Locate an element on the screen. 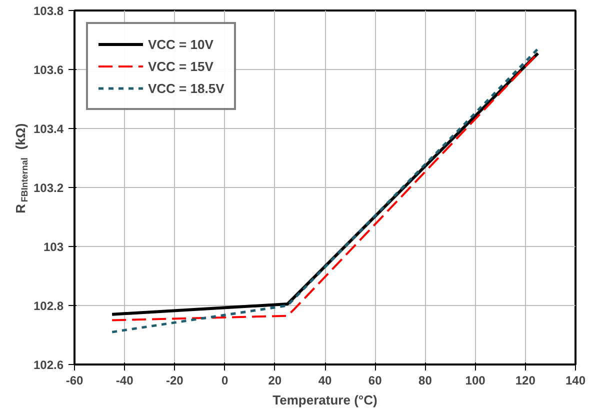 This screenshot has width=602, height=414. x-tick-label: -20 is located at coordinates (175, 381).